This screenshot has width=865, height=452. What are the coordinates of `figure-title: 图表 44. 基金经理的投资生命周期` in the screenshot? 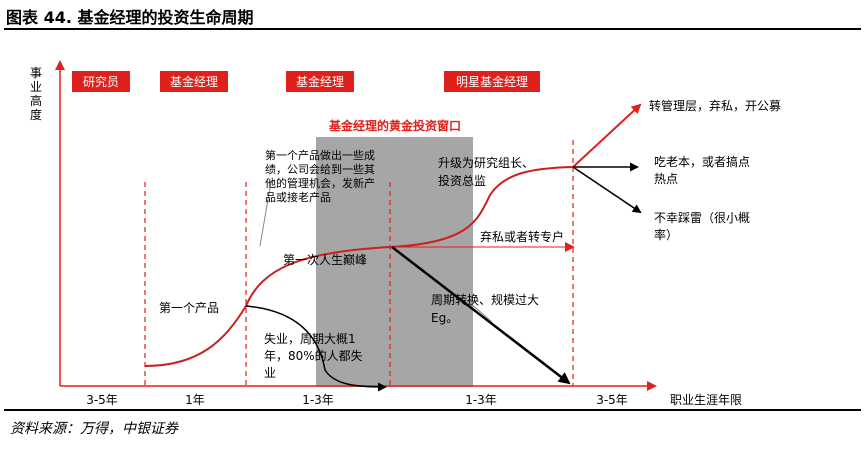 It's located at (130, 17).